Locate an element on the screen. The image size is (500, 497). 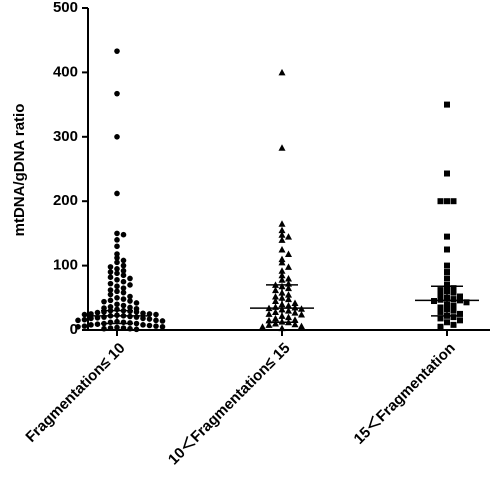
x-tick-label: 10＜Fragmentation≤ 15 is located at coordinates (229, 404).